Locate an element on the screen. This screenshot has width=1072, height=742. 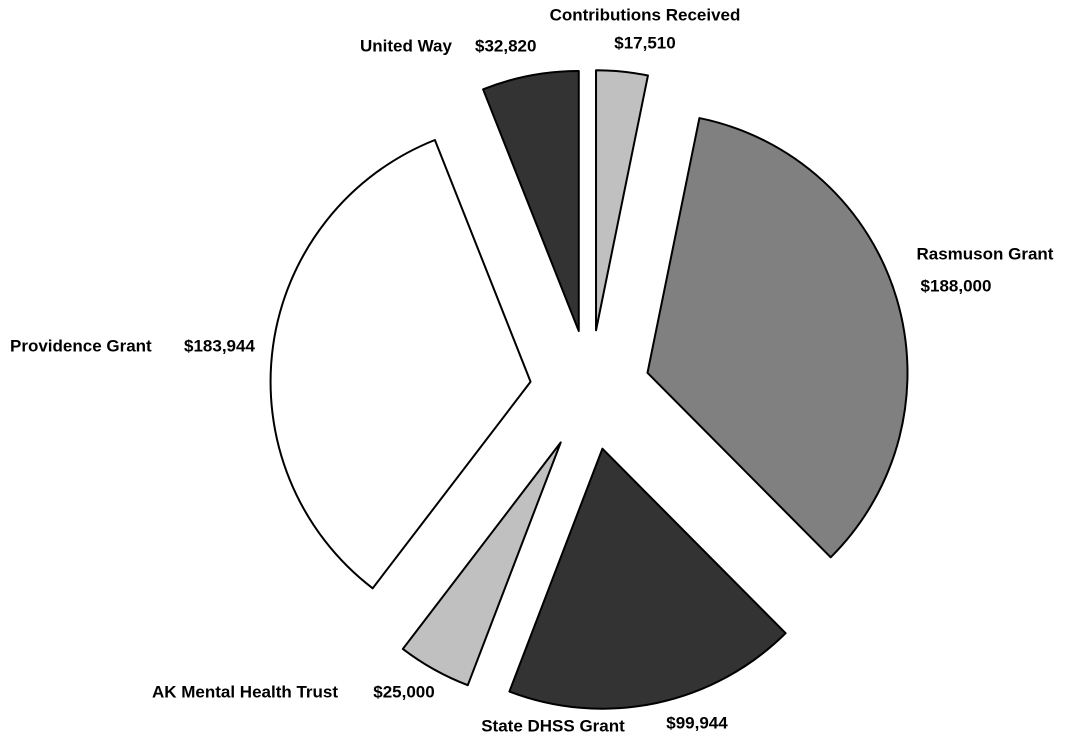
slice-label: Providence Grant is located at coordinates (81, 345).